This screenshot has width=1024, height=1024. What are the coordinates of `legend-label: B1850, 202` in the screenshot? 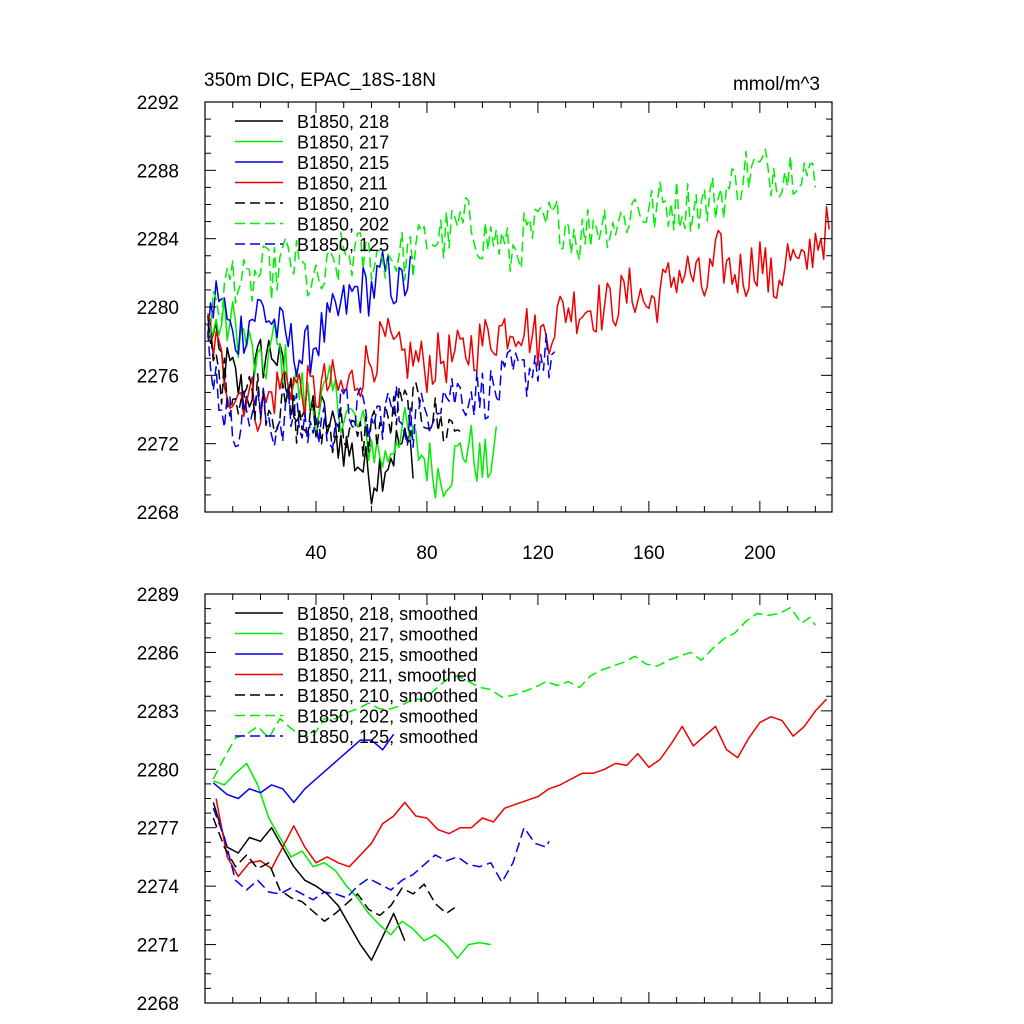 It's located at (343, 225).